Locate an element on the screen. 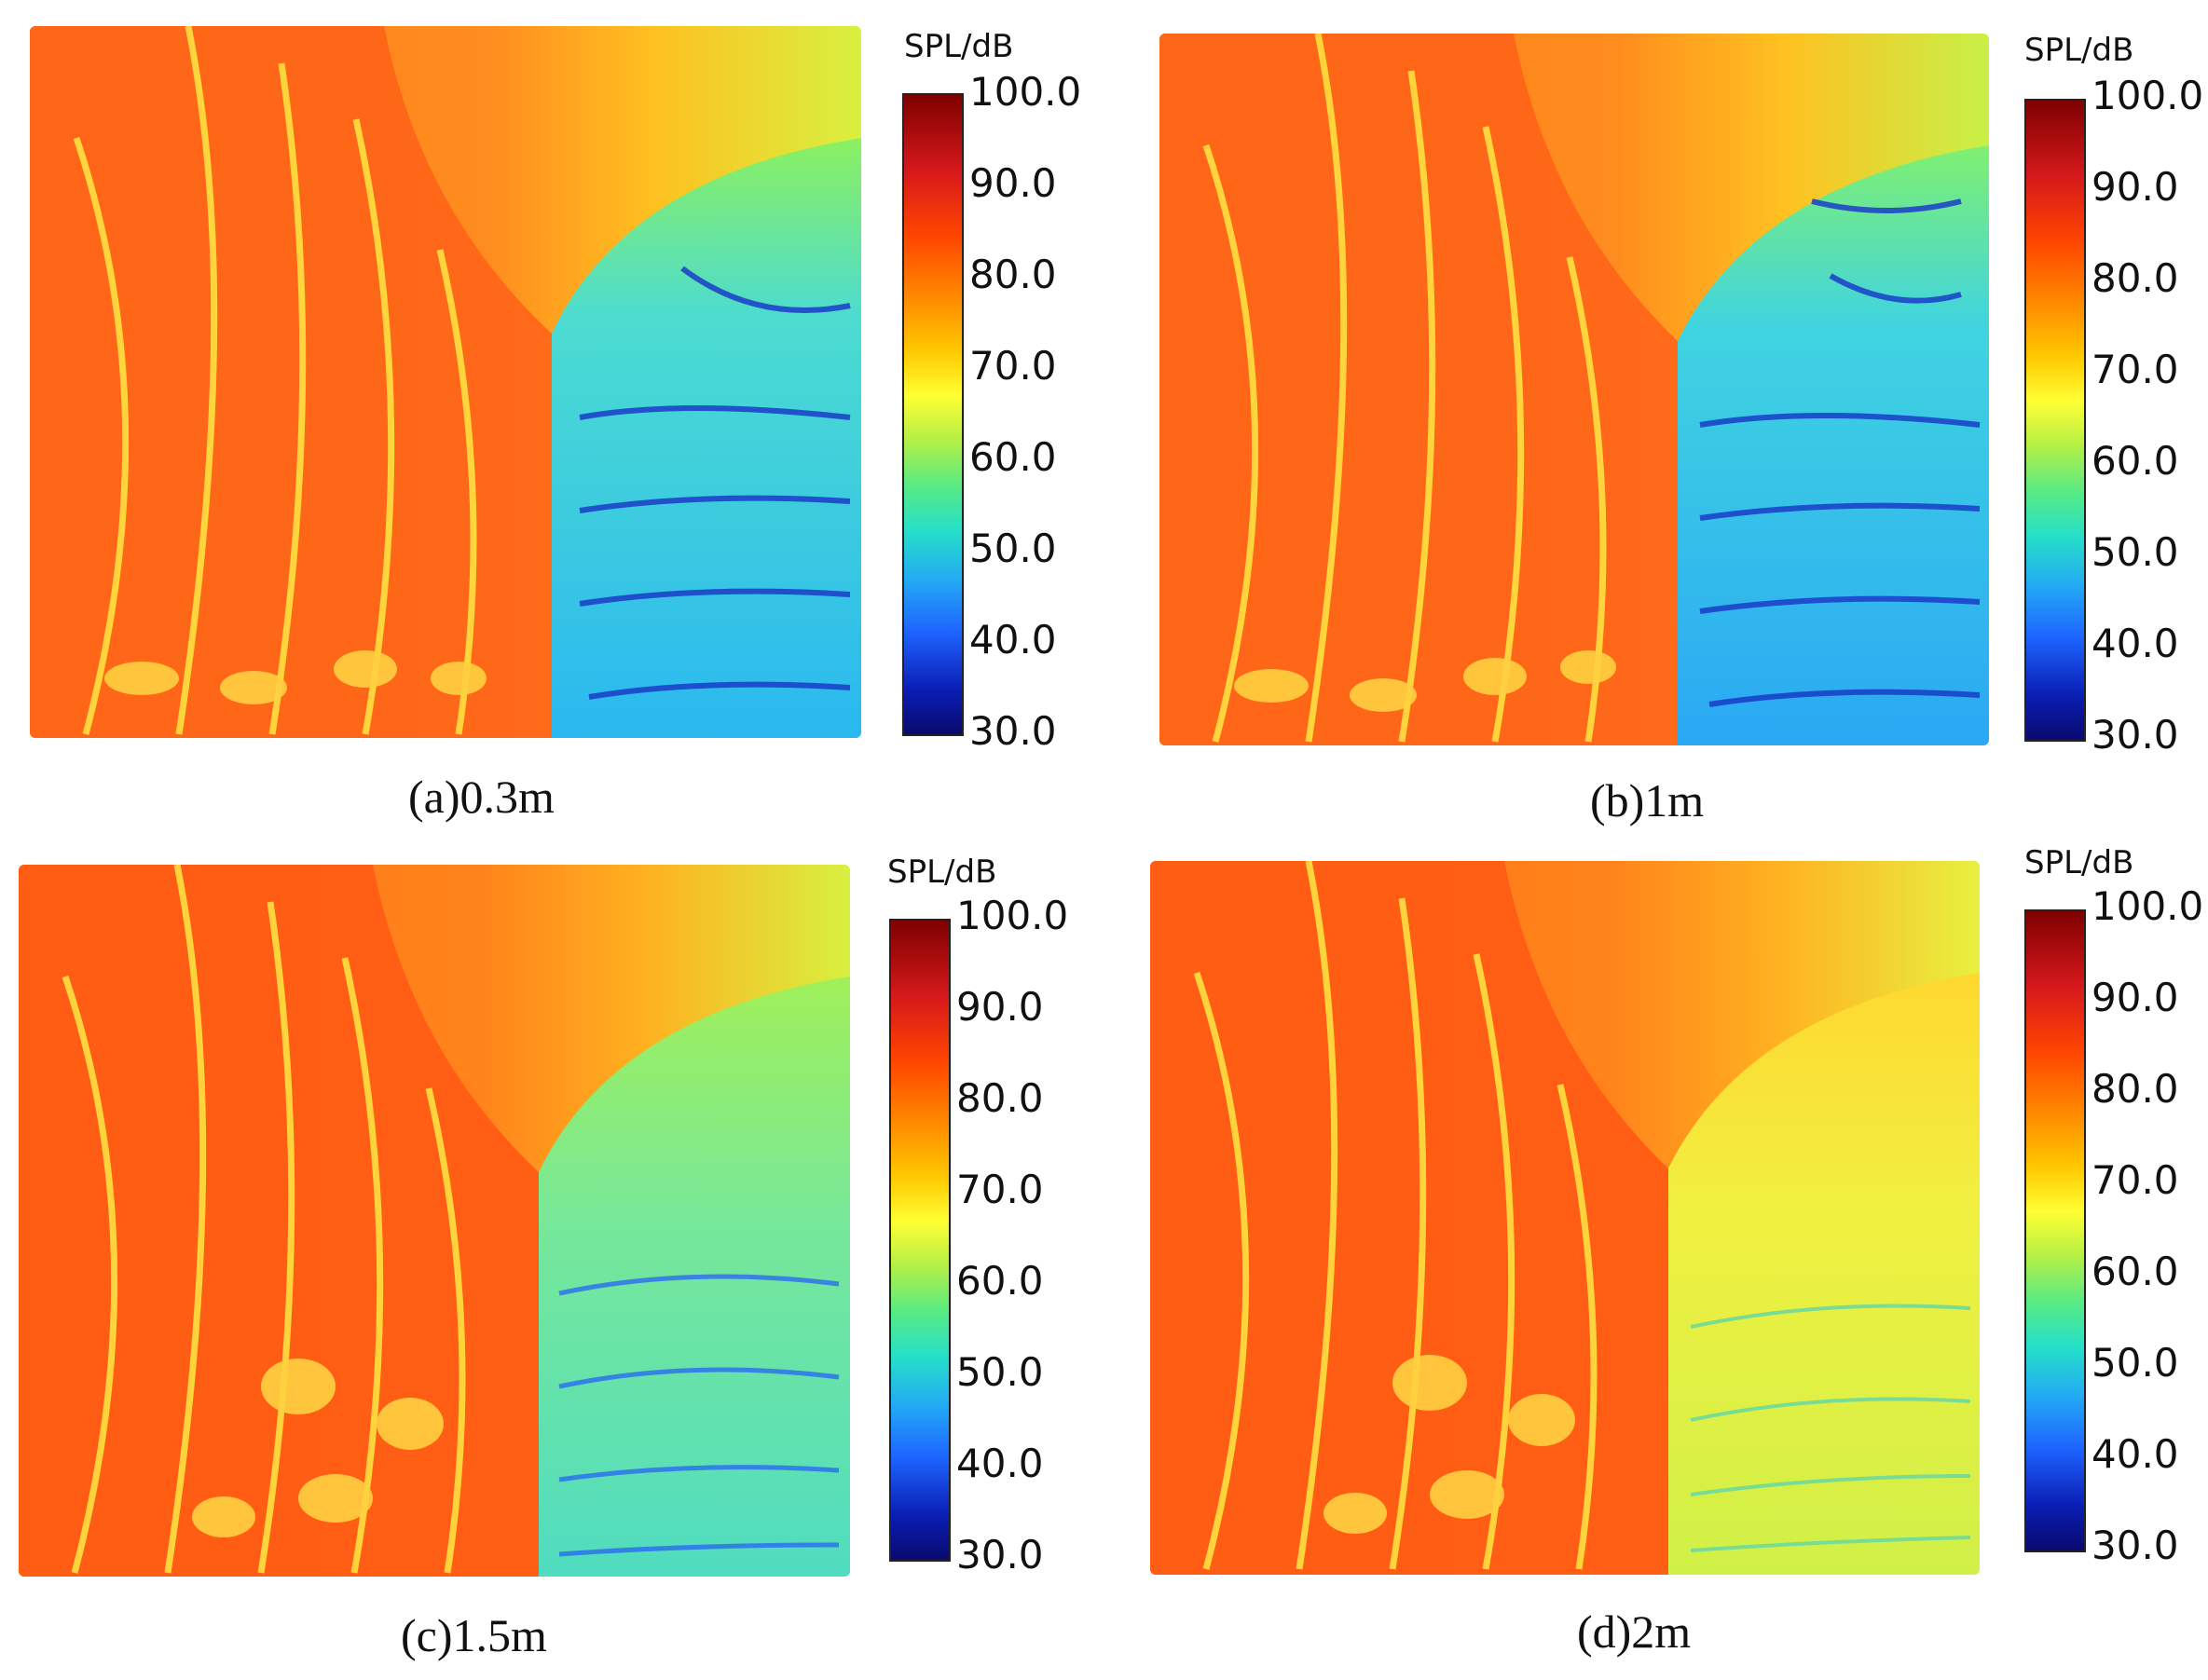 Image resolution: width=2208 pixels, height=1680 pixels. caption-a: (a)0.3m is located at coordinates (481, 797).